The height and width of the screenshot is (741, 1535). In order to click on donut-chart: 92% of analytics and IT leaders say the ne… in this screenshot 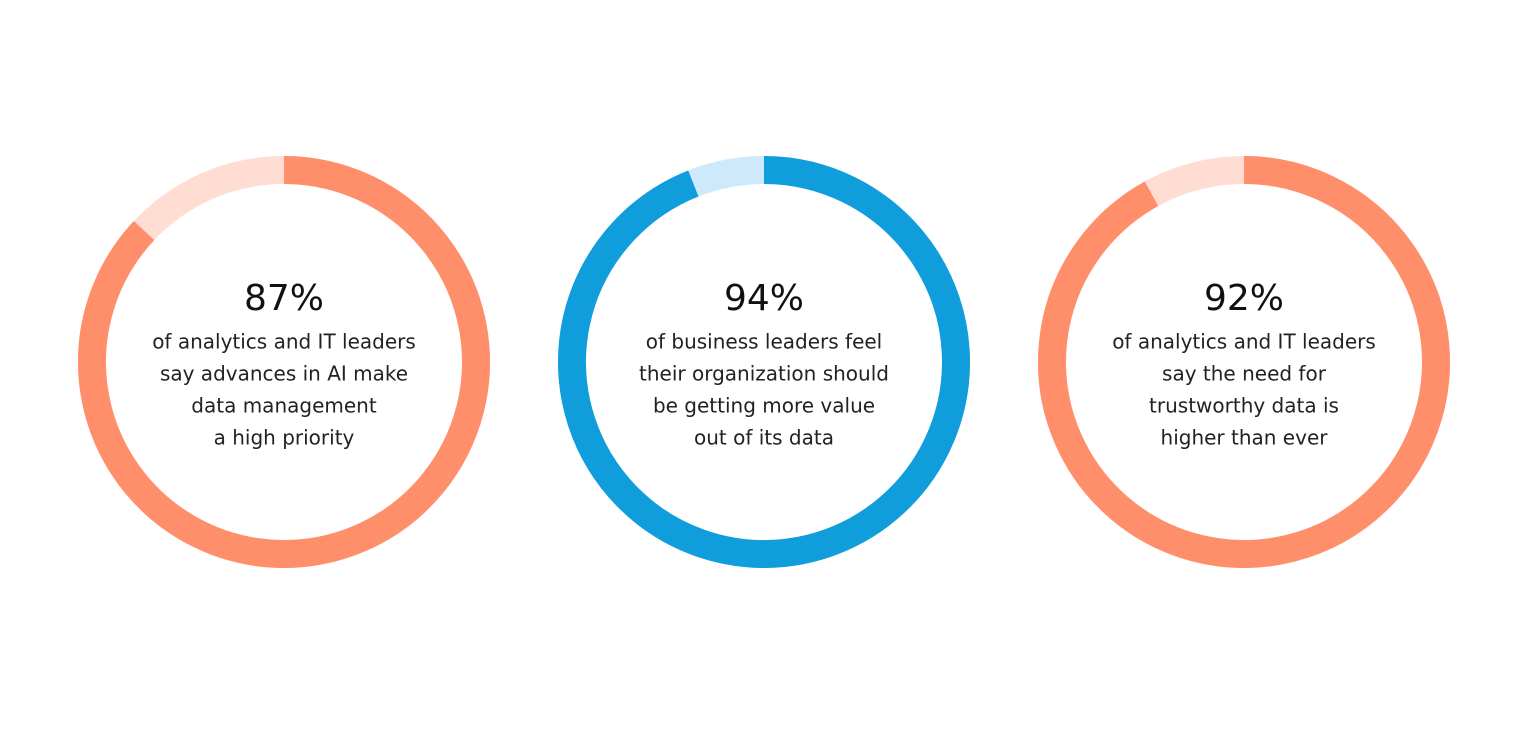, I will do `click(1244, 362)`.